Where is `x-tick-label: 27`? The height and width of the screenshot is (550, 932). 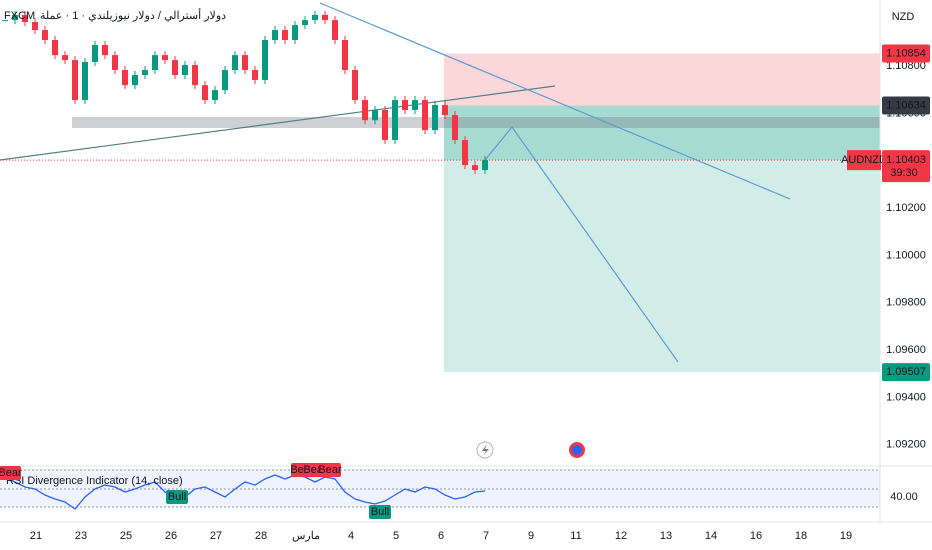
x-tick-label: 27 is located at coordinates (216, 536).